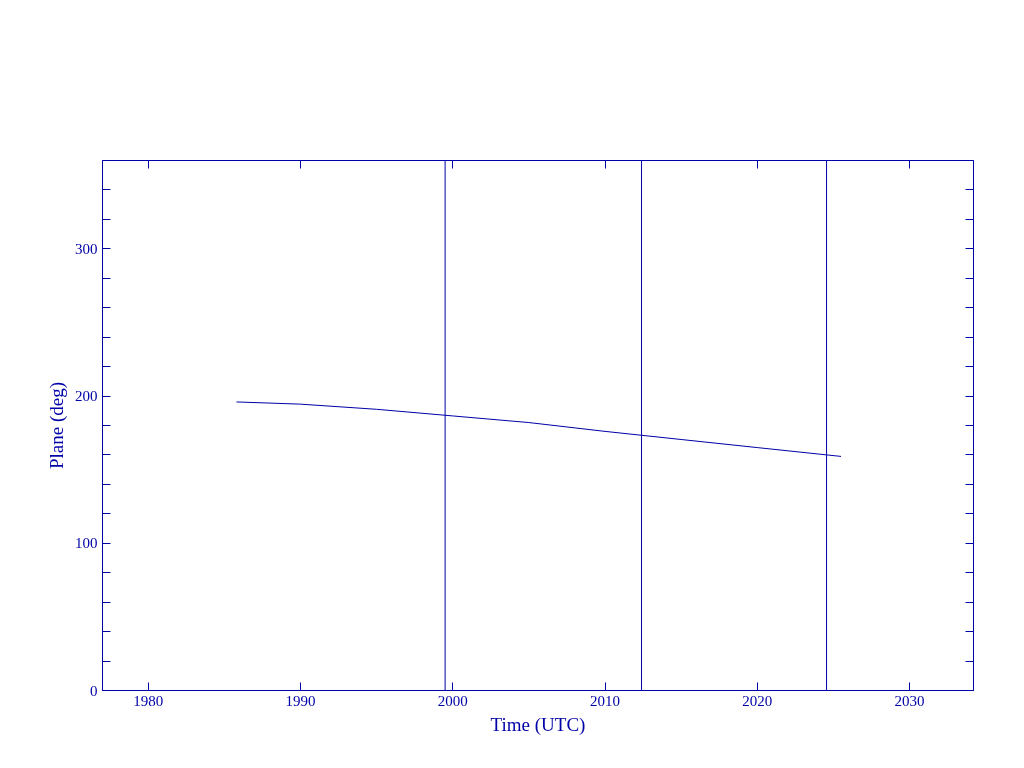 The width and height of the screenshot is (1024, 768). Describe the element at coordinates (148, 700) in the screenshot. I see `x-tick-label: 1980` at that location.